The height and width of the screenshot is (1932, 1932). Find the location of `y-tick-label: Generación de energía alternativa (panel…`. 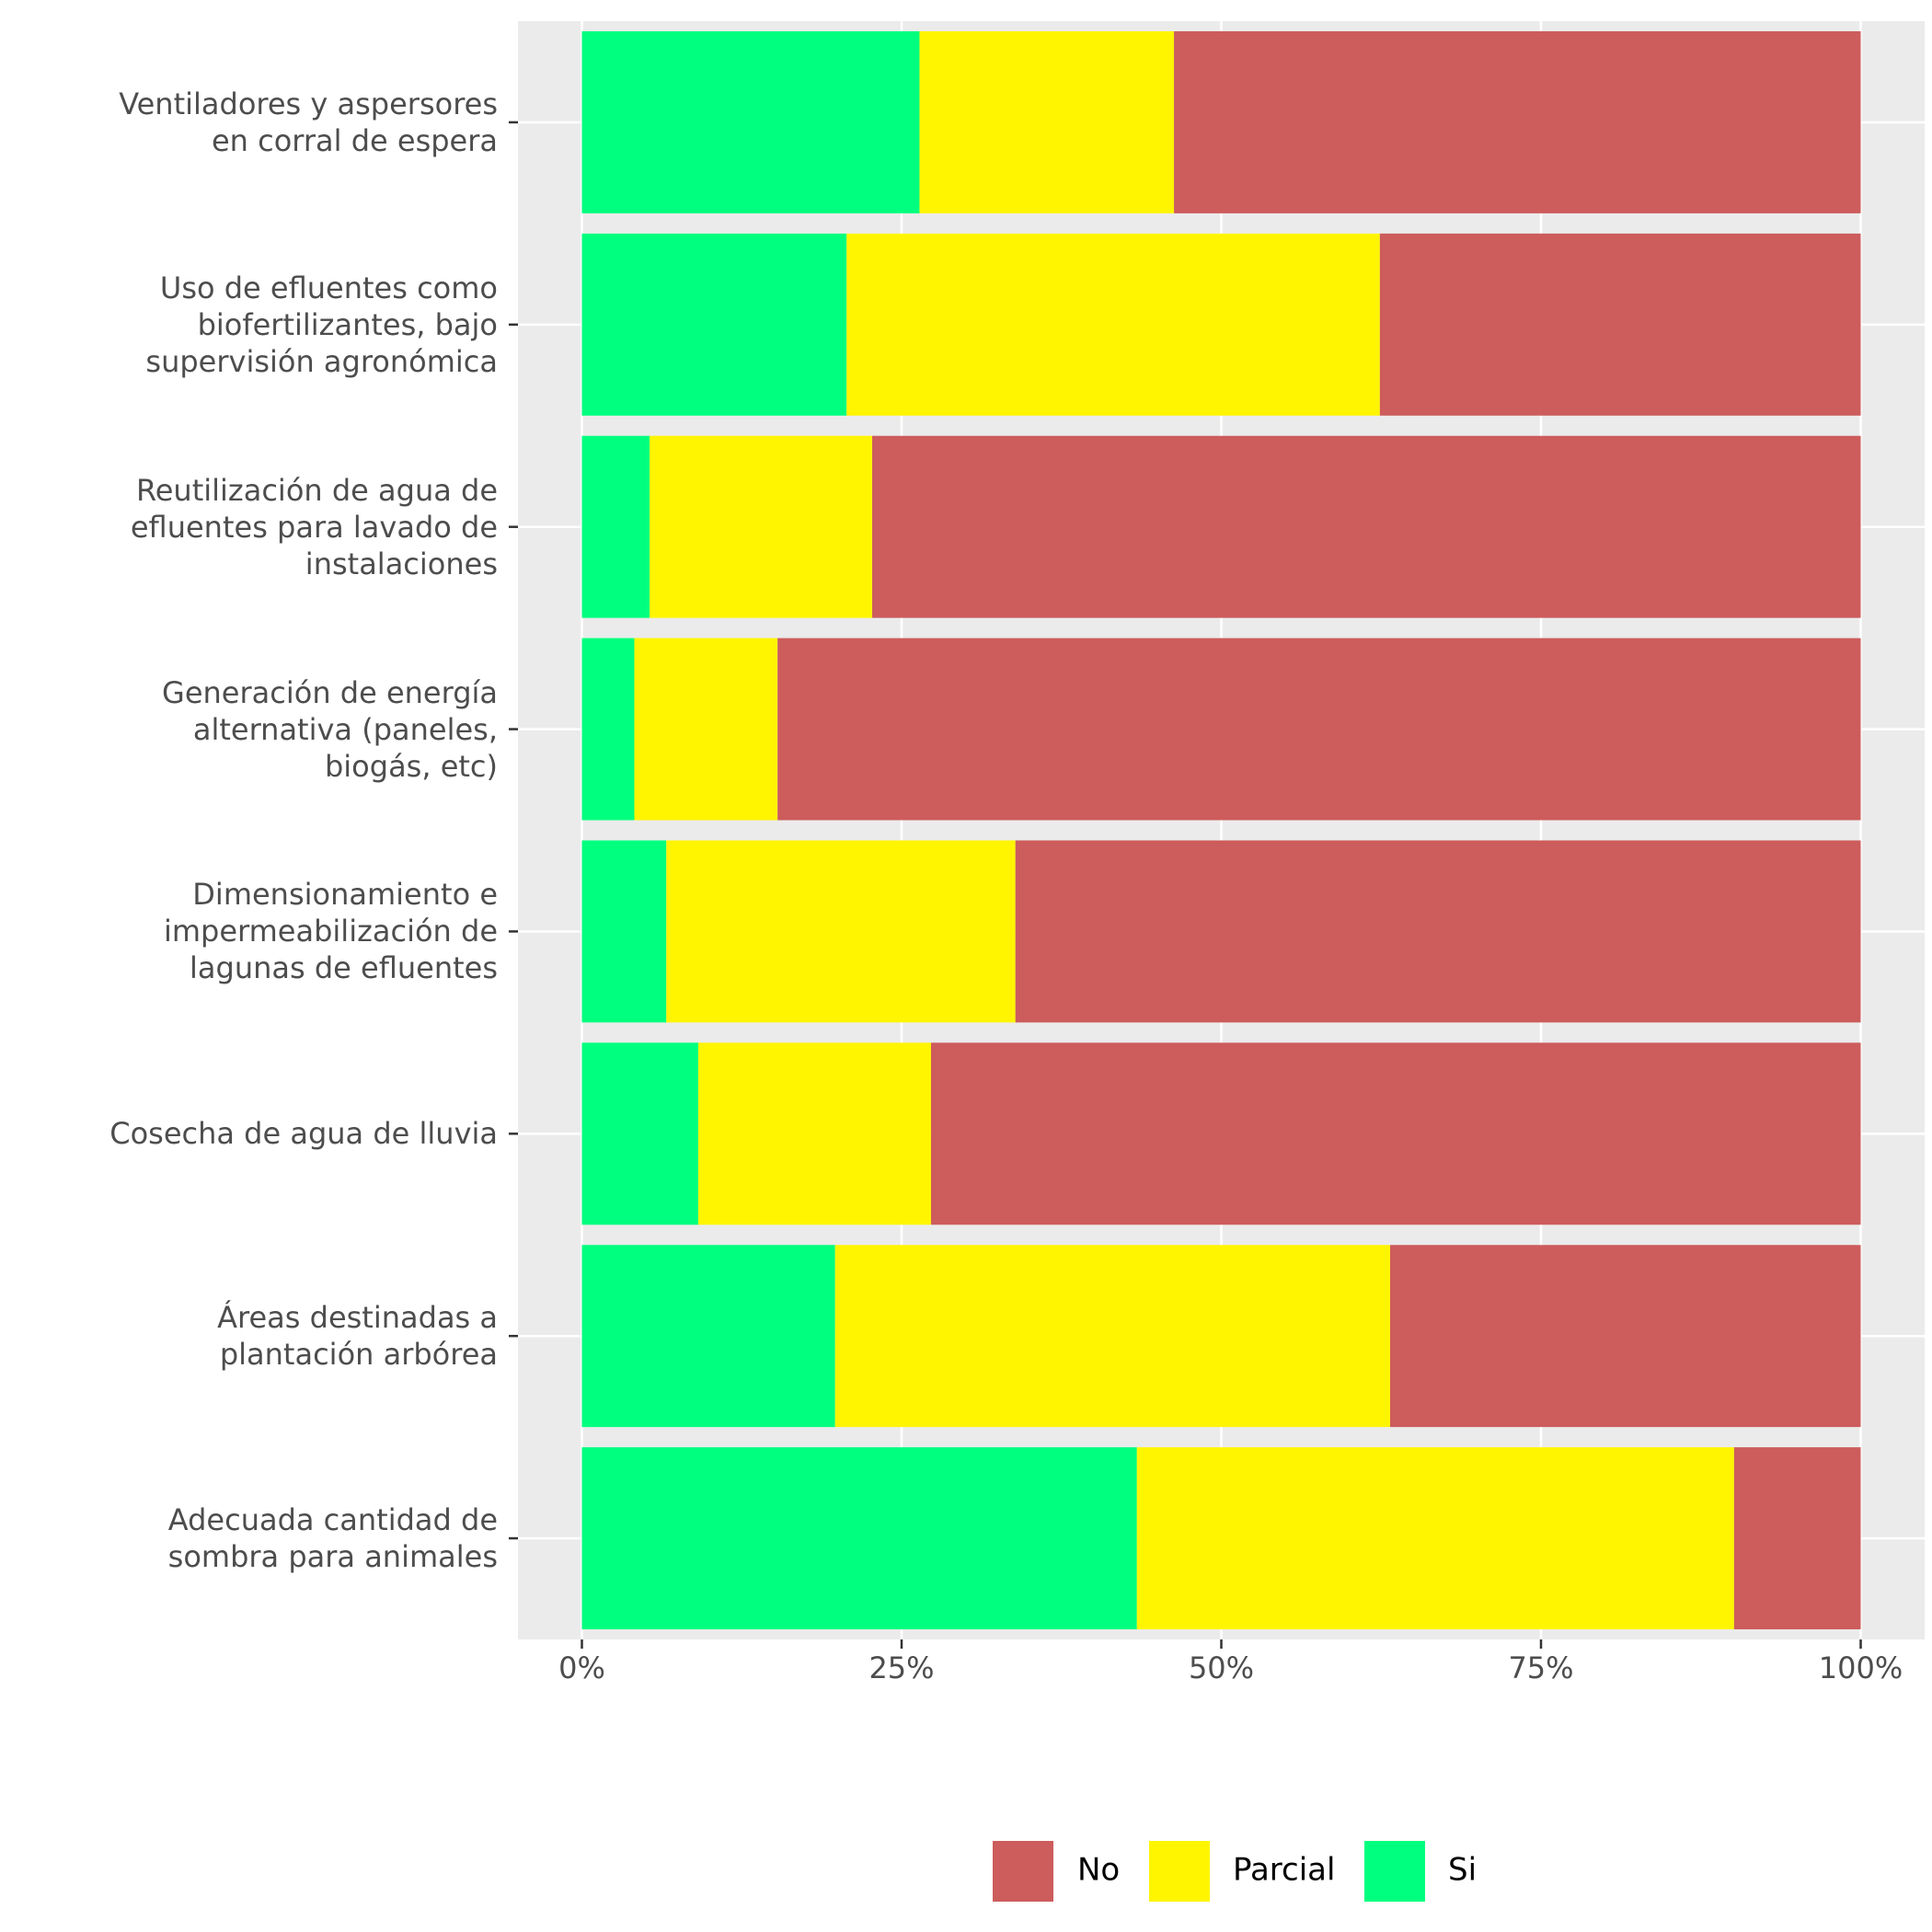

y-tick-label: Generación de energía alternativa (panel… is located at coordinates (330, 729).